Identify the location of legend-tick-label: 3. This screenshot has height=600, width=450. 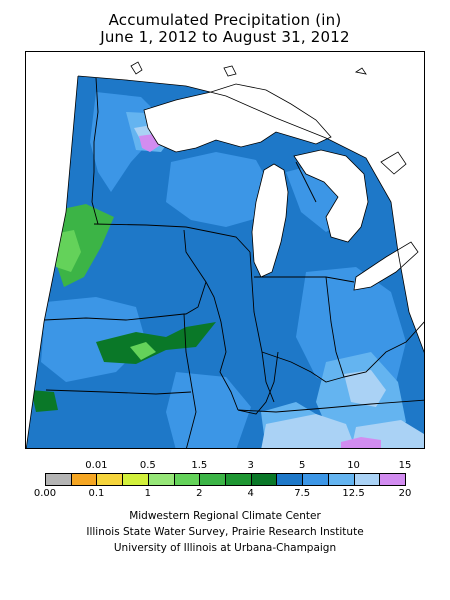
(250, 465).